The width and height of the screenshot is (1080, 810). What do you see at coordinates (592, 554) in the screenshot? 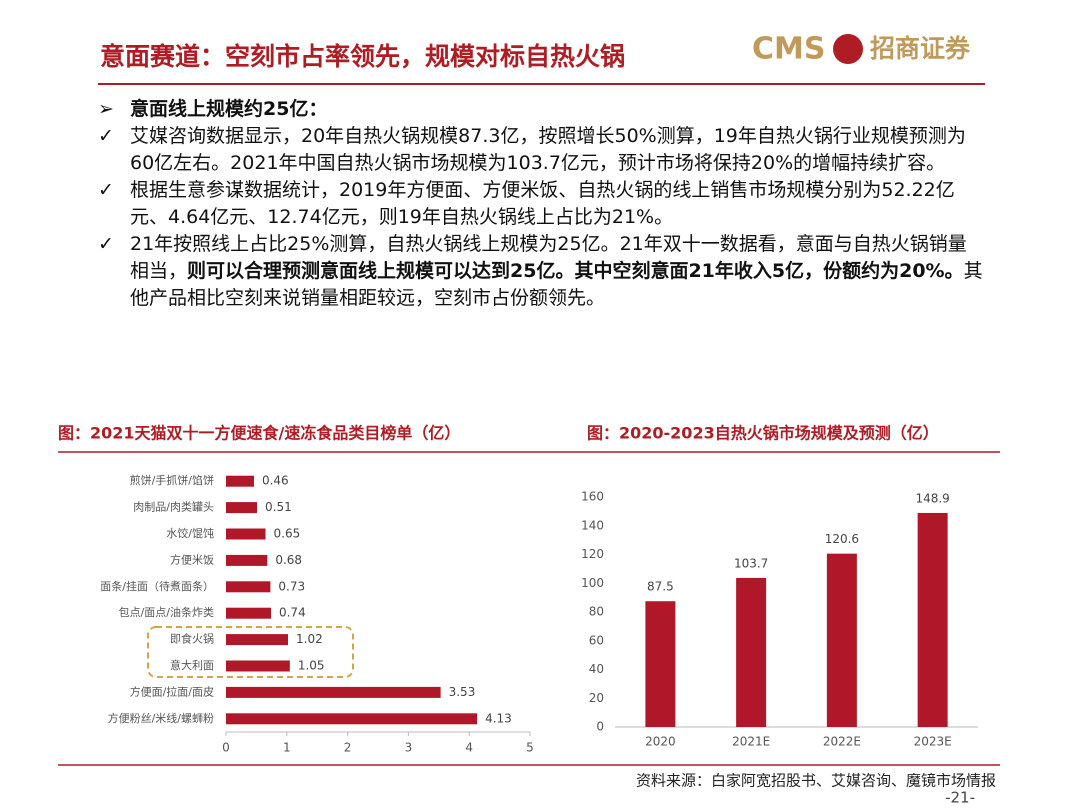
I see `y-tick-label: 120` at bounding box center [592, 554].